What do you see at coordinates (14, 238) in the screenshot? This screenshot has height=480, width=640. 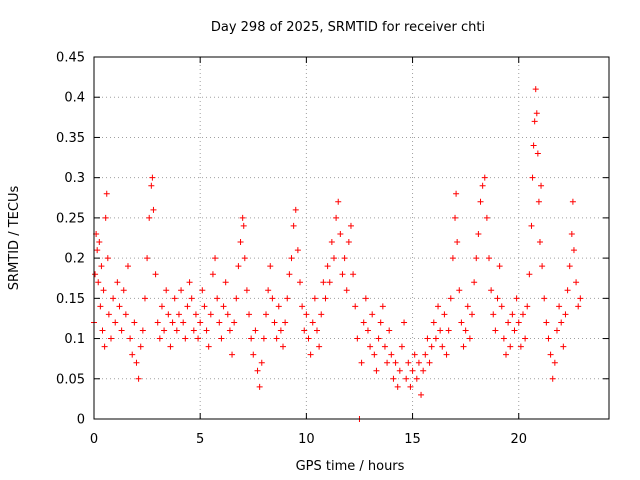 I see `y-axis-label: SRMTID / TECUs` at bounding box center [14, 238].